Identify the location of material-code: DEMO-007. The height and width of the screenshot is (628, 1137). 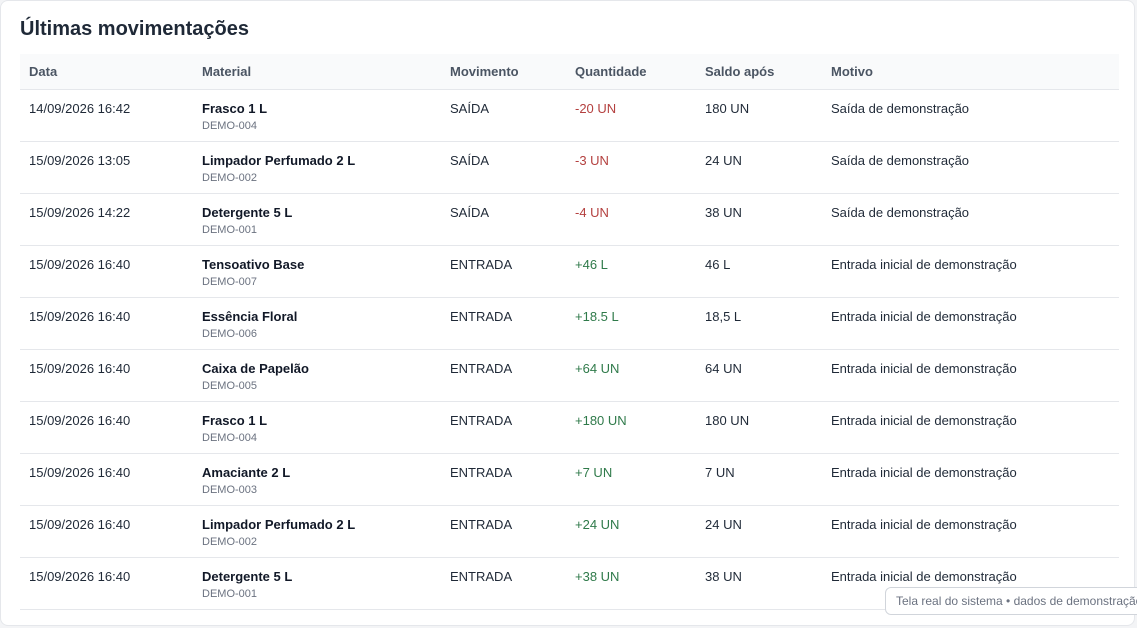
(230, 282).